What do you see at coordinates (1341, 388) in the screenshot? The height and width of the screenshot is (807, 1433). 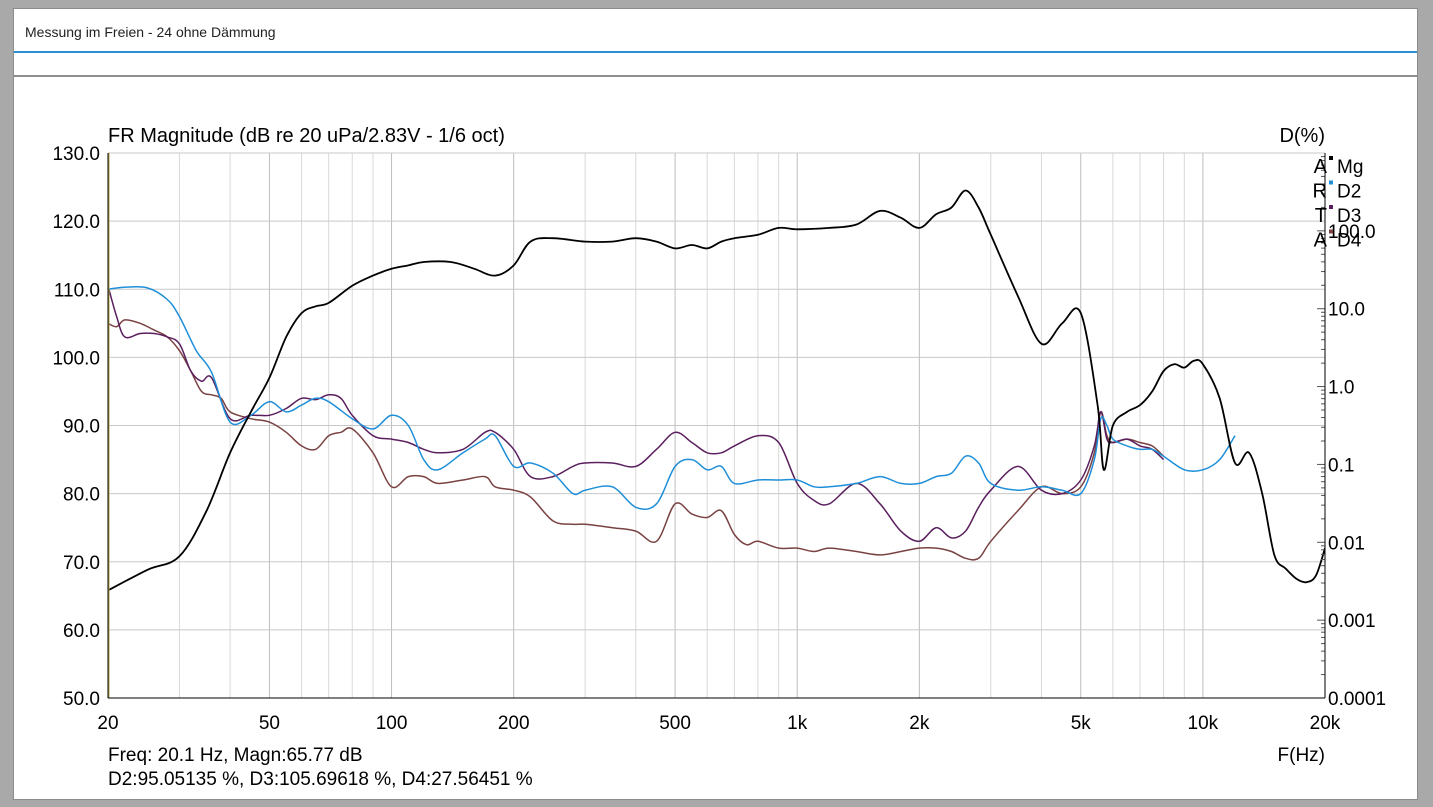 I see `y-right-tick-label: 1.0` at bounding box center [1341, 388].